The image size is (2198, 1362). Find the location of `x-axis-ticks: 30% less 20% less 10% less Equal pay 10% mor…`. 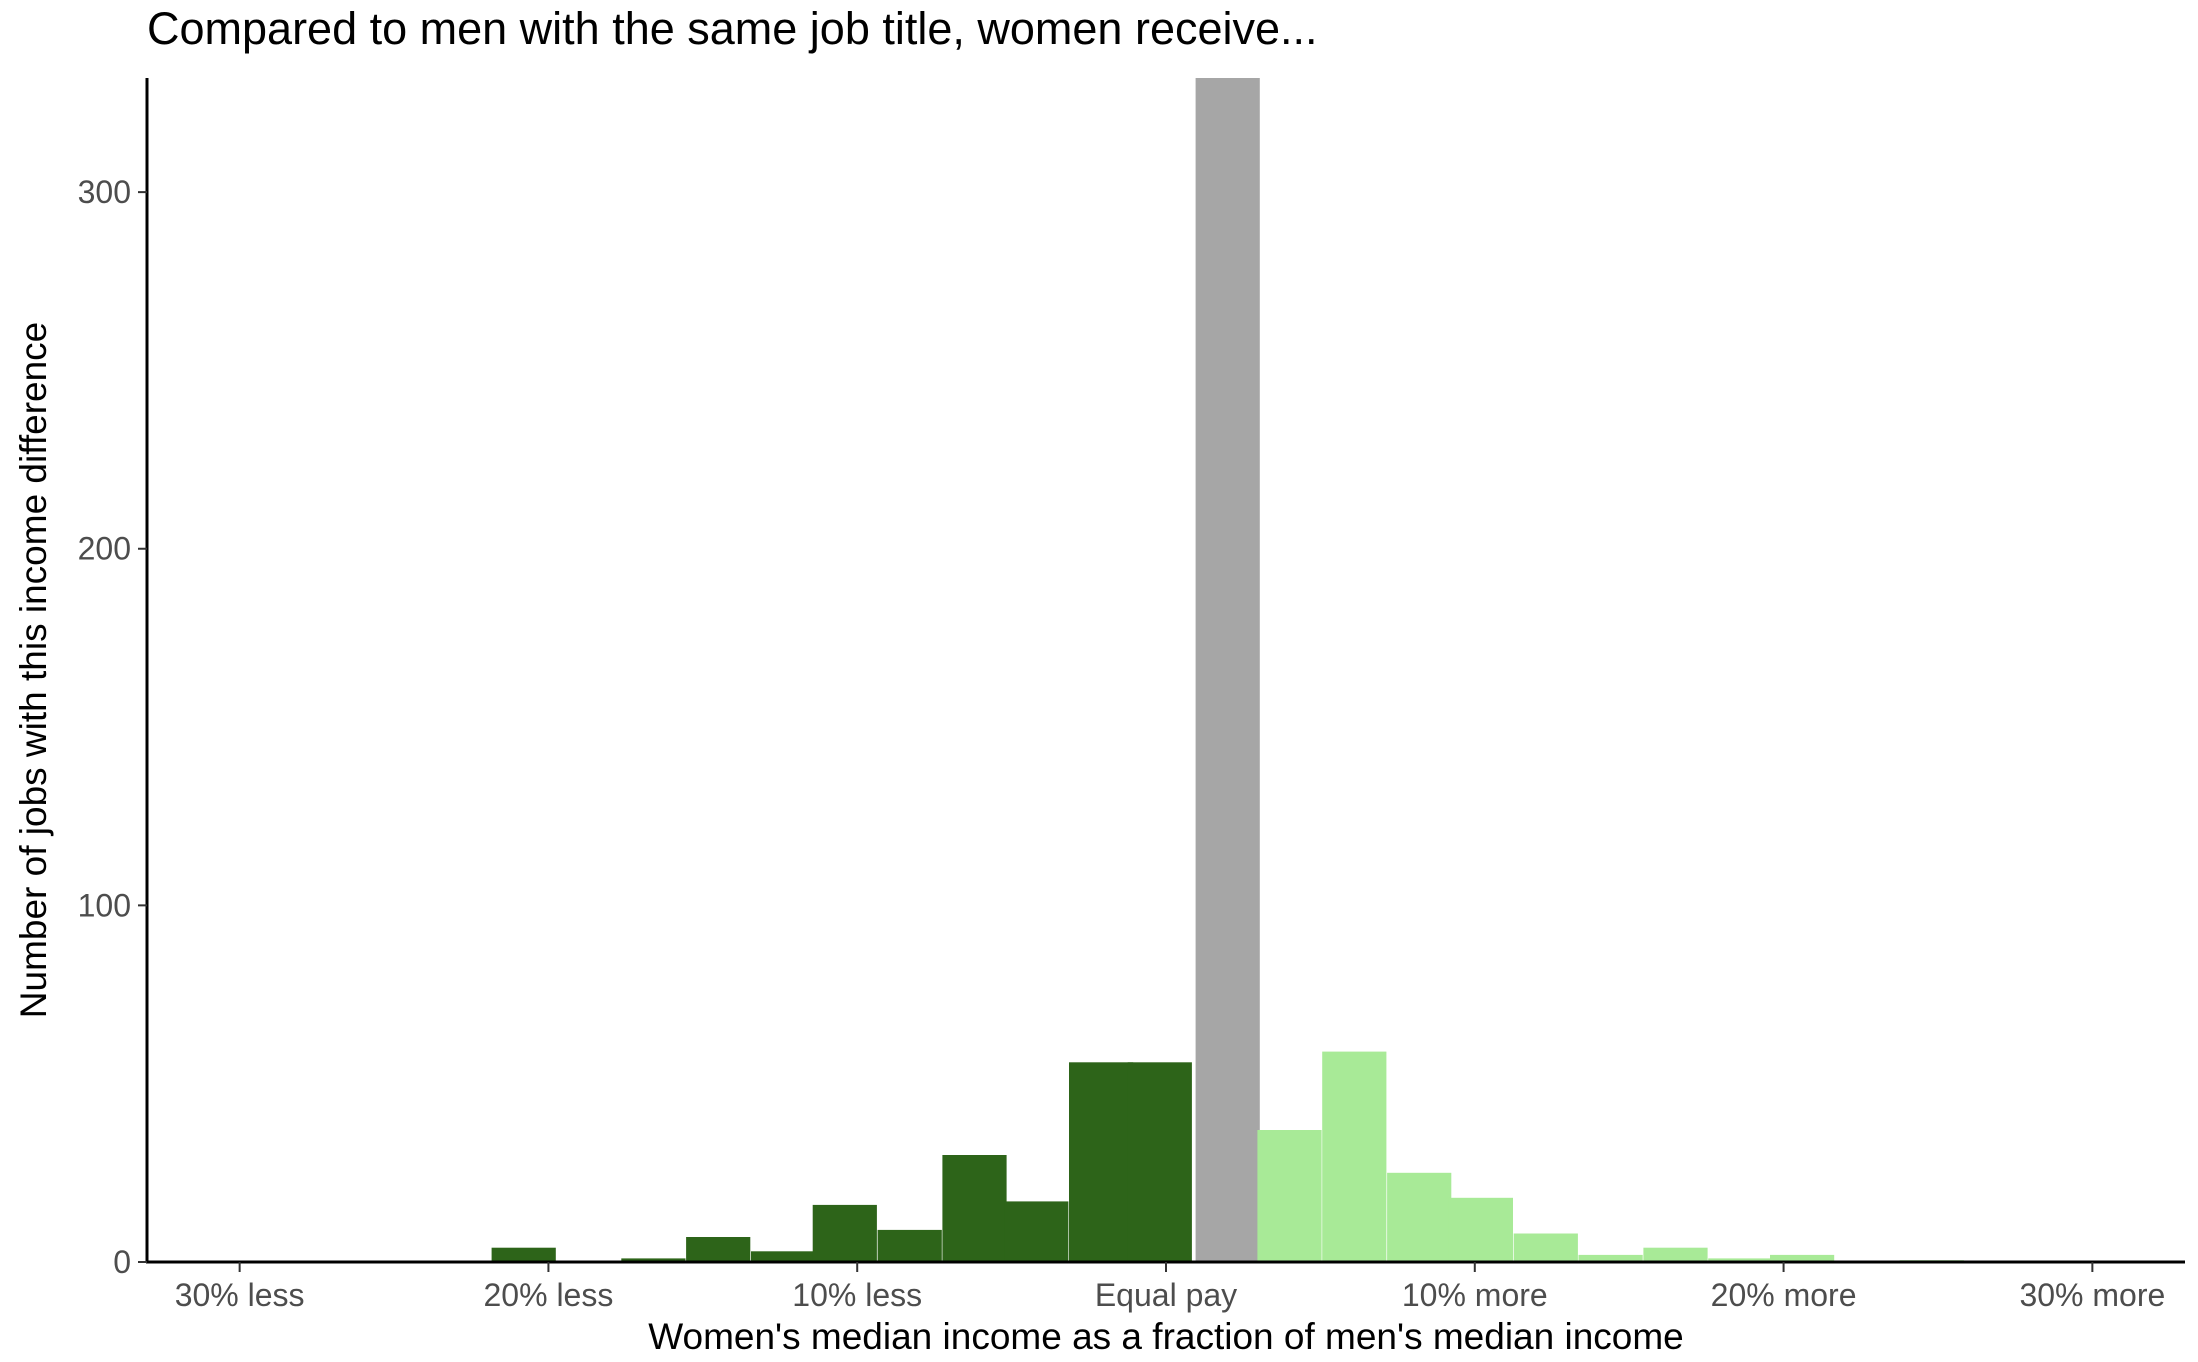

x-axis-ticks: 30% less 20% less 10% less Equal pay 10% mor… is located at coordinates (1170, 1287).